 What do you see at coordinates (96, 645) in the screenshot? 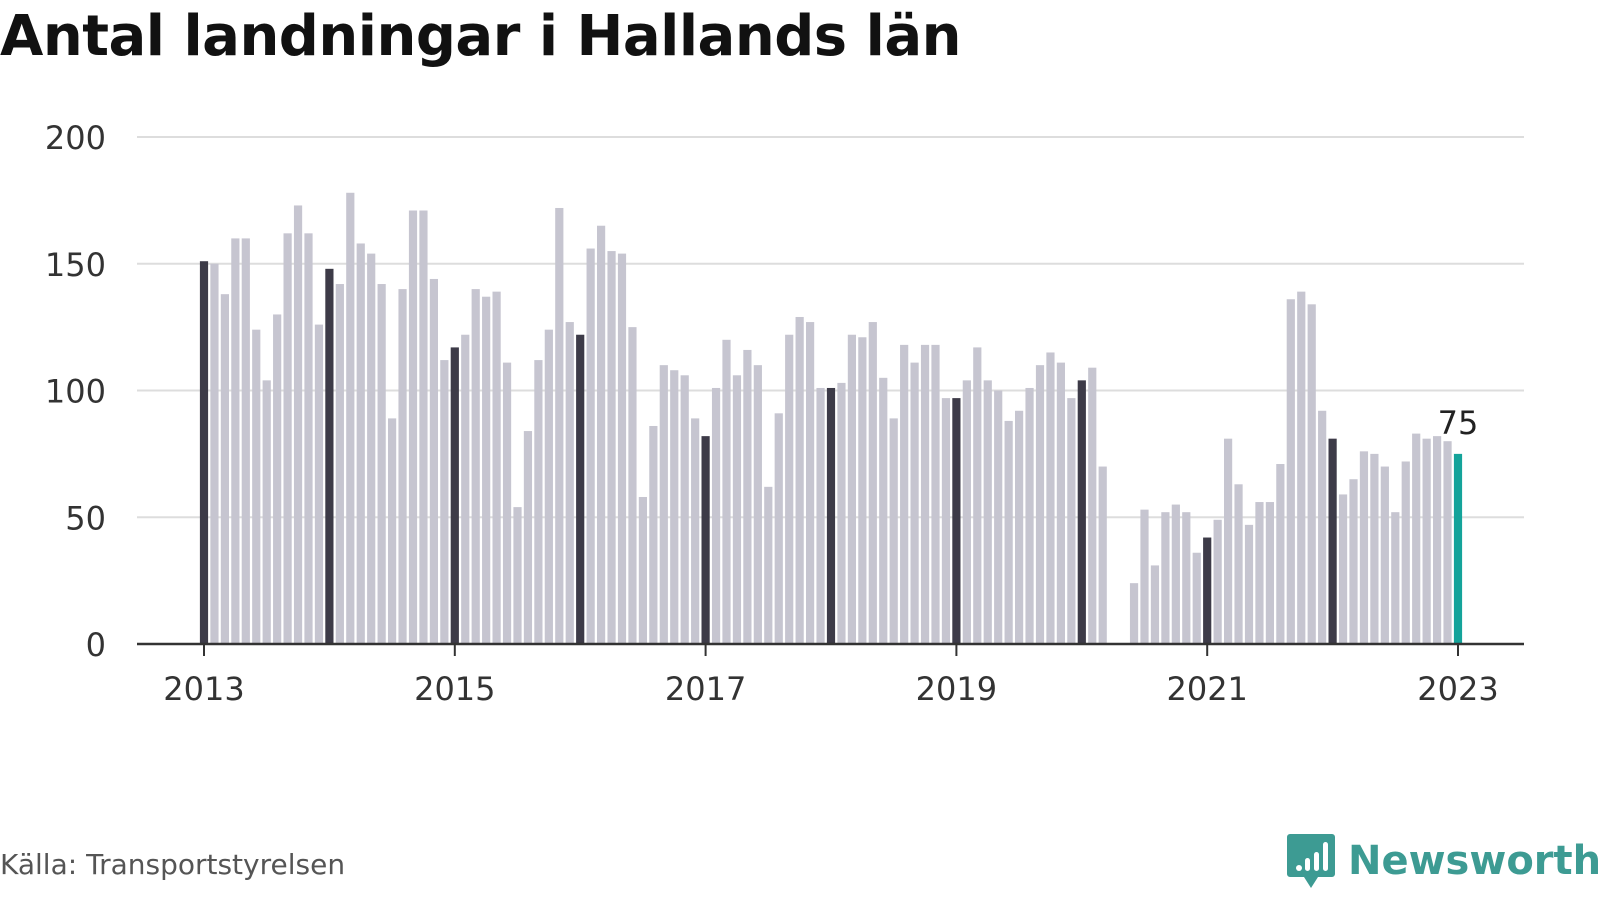
I see `y-tick-label: 0` at bounding box center [96, 645].